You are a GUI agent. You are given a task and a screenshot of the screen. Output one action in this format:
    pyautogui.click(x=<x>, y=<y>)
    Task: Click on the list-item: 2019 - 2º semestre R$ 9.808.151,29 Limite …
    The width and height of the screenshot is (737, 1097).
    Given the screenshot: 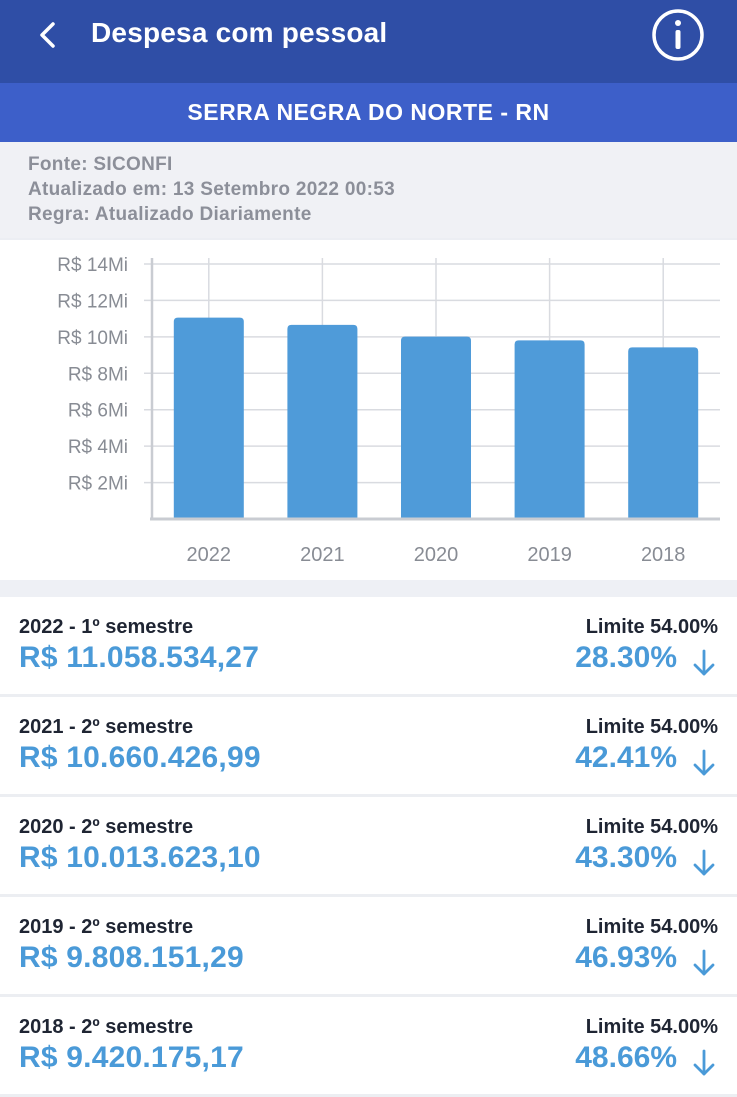 What is the action you would take?
    pyautogui.click(x=368, y=947)
    